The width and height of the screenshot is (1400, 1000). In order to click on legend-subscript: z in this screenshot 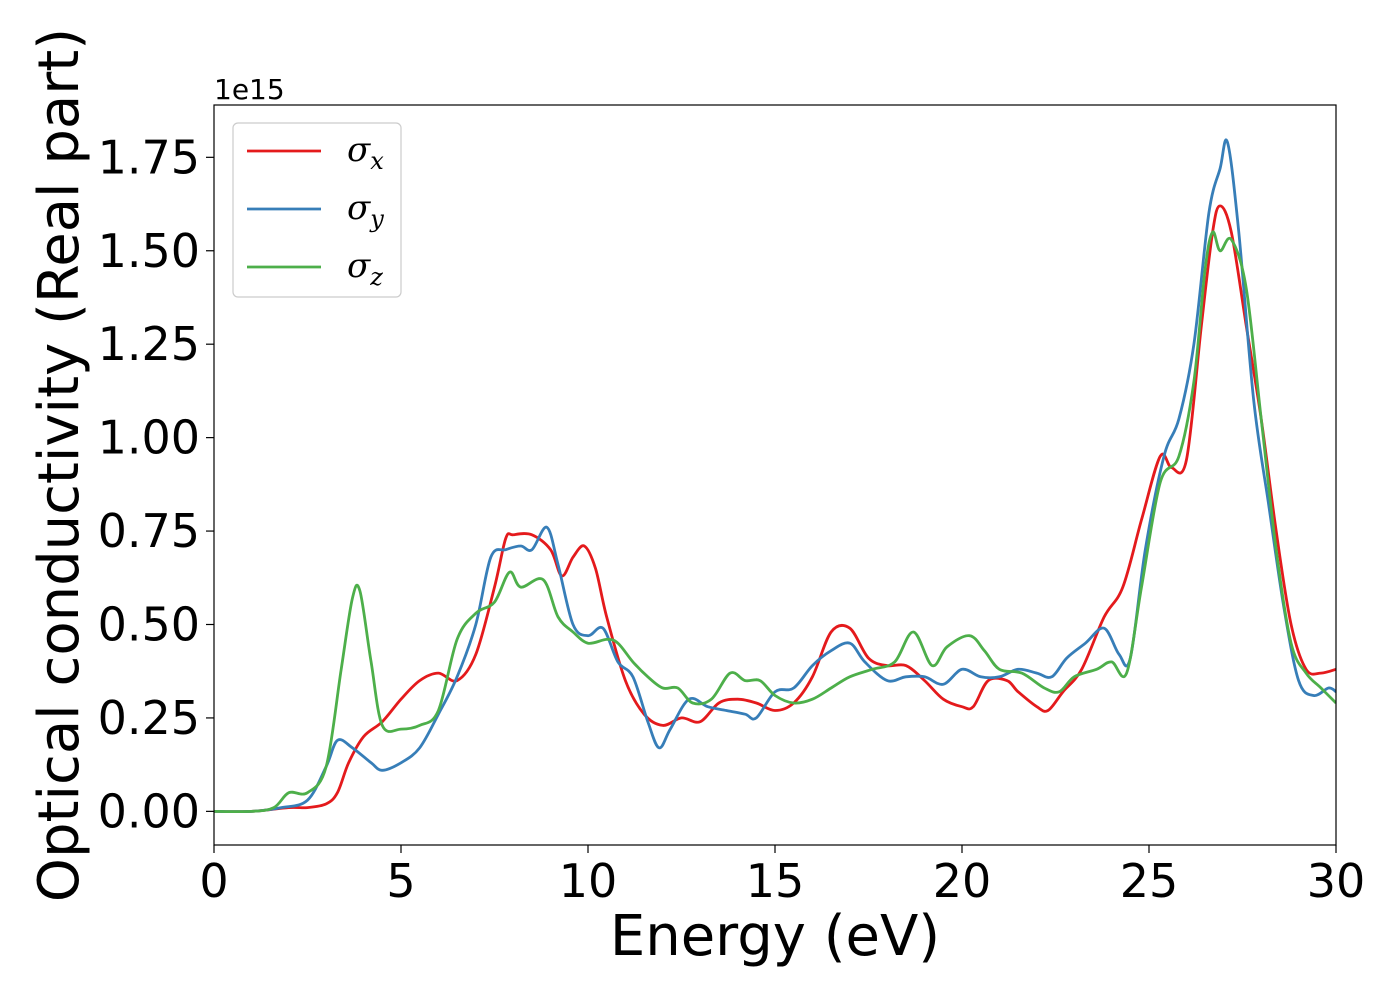, I will do `click(376, 277)`.